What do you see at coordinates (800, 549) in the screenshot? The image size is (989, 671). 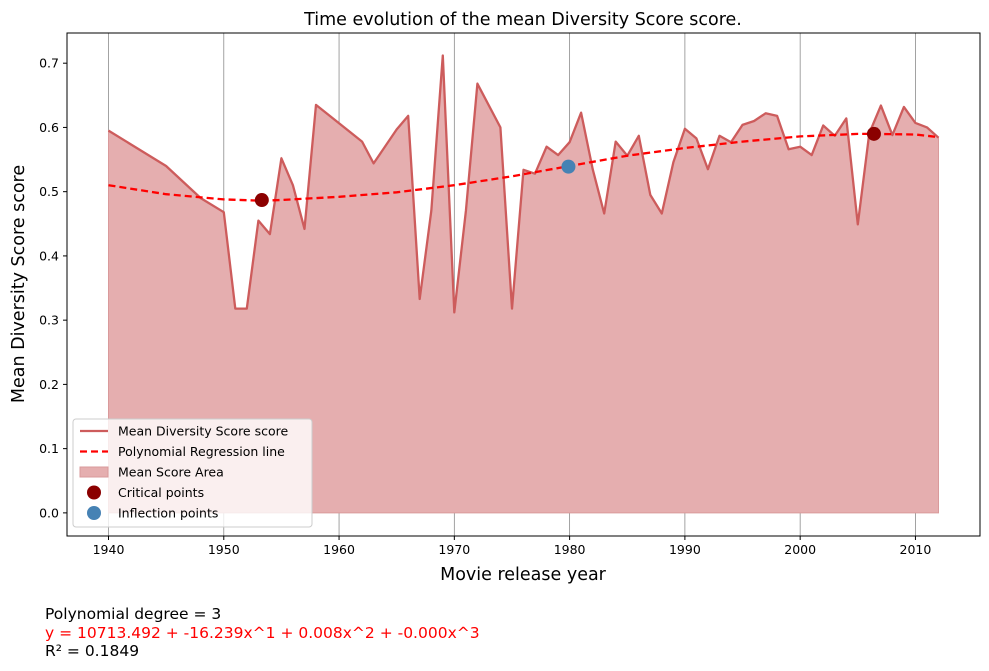 I see `x-tick-label: 2000` at bounding box center [800, 549].